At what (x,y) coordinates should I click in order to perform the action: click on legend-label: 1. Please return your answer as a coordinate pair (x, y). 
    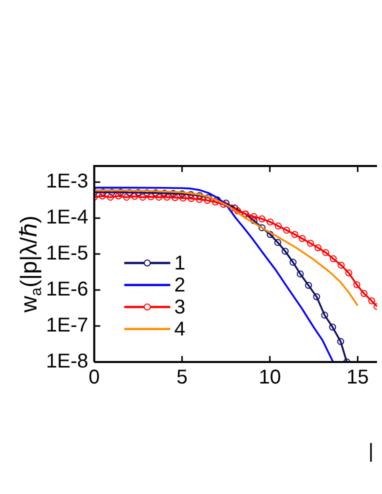
    Looking at the image, I should click on (180, 263).